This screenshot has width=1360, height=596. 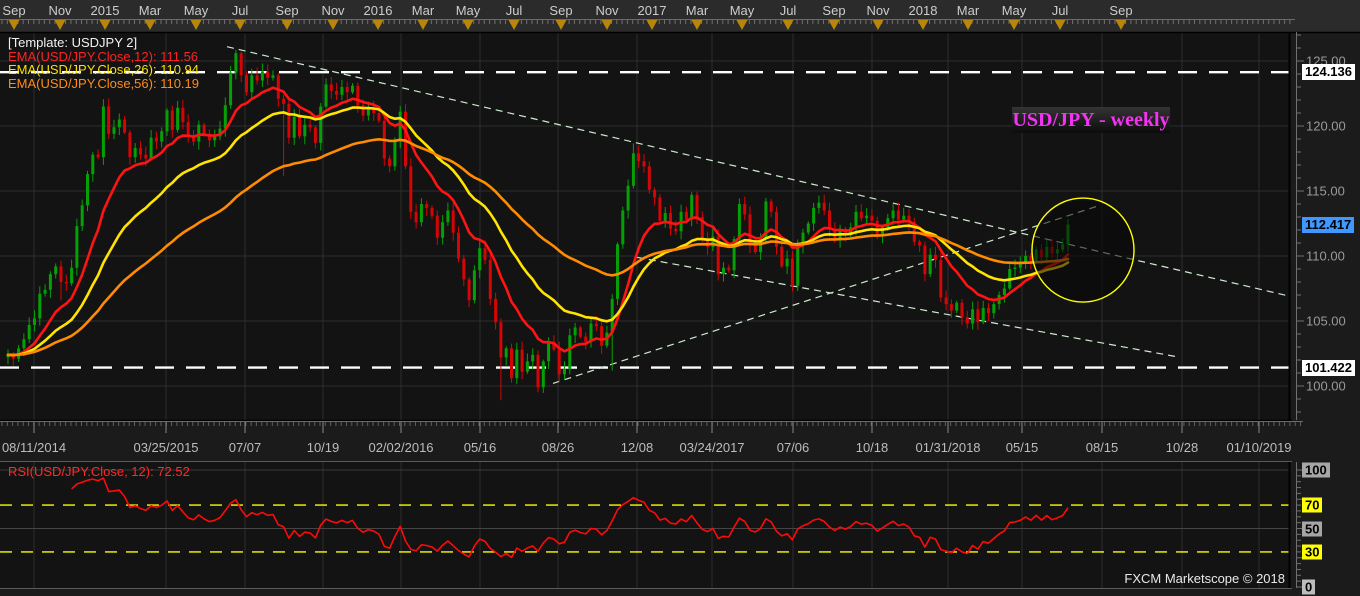 I want to click on price-tag: 112.417, so click(x=1328, y=224).